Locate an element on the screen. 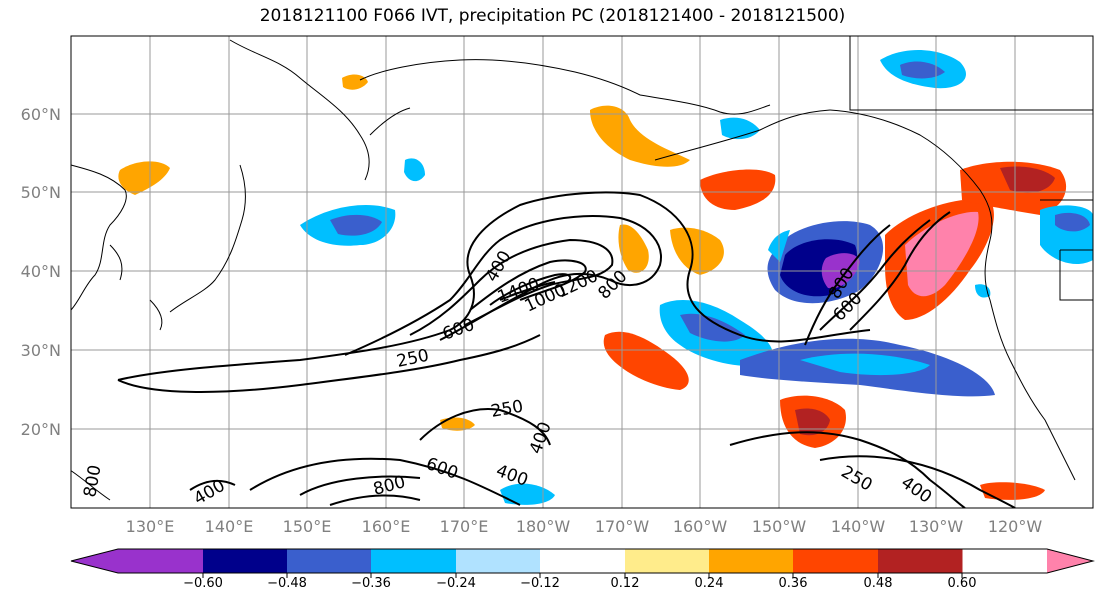 The width and height of the screenshot is (1105, 601). colorbar-swatches is located at coordinates (582, 561).